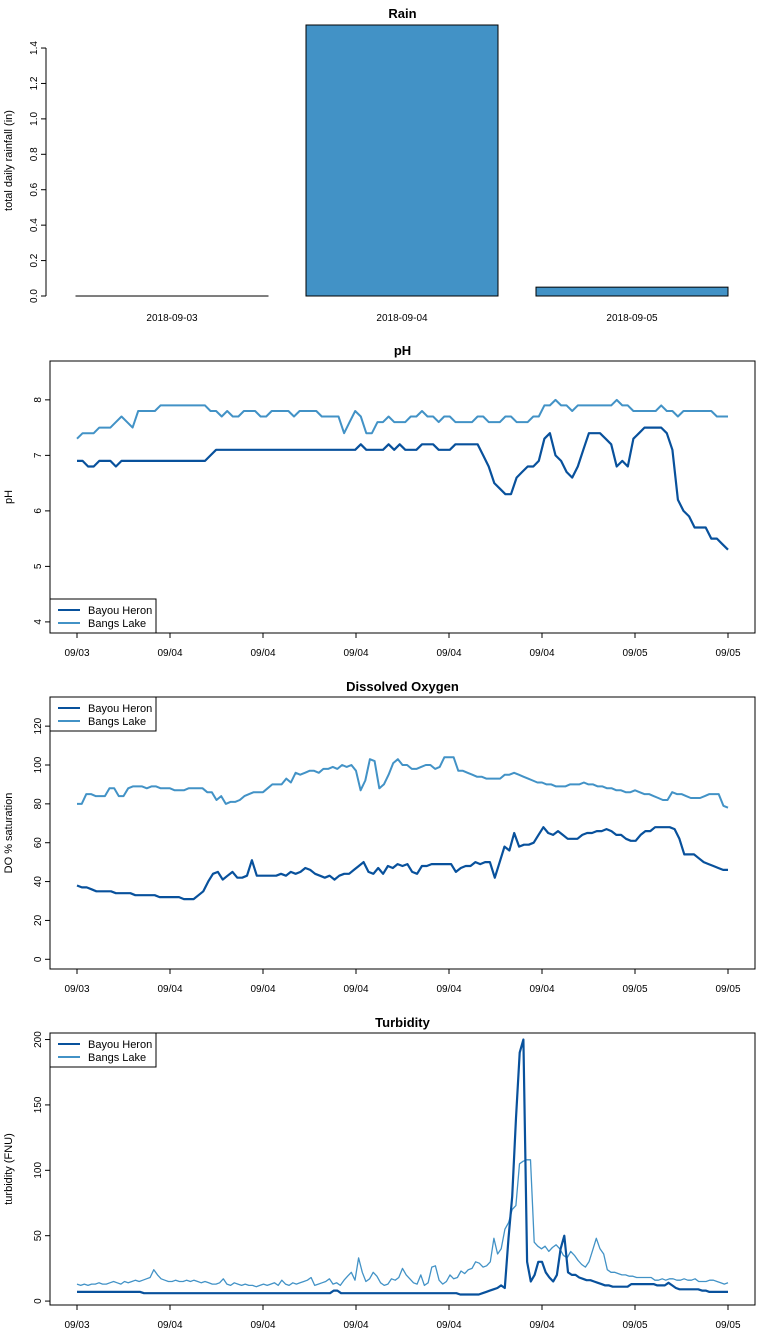 This screenshot has width=768, height=1344. What do you see at coordinates (34, 296) in the screenshot?
I see `y-tick-label: 0.0` at bounding box center [34, 296].